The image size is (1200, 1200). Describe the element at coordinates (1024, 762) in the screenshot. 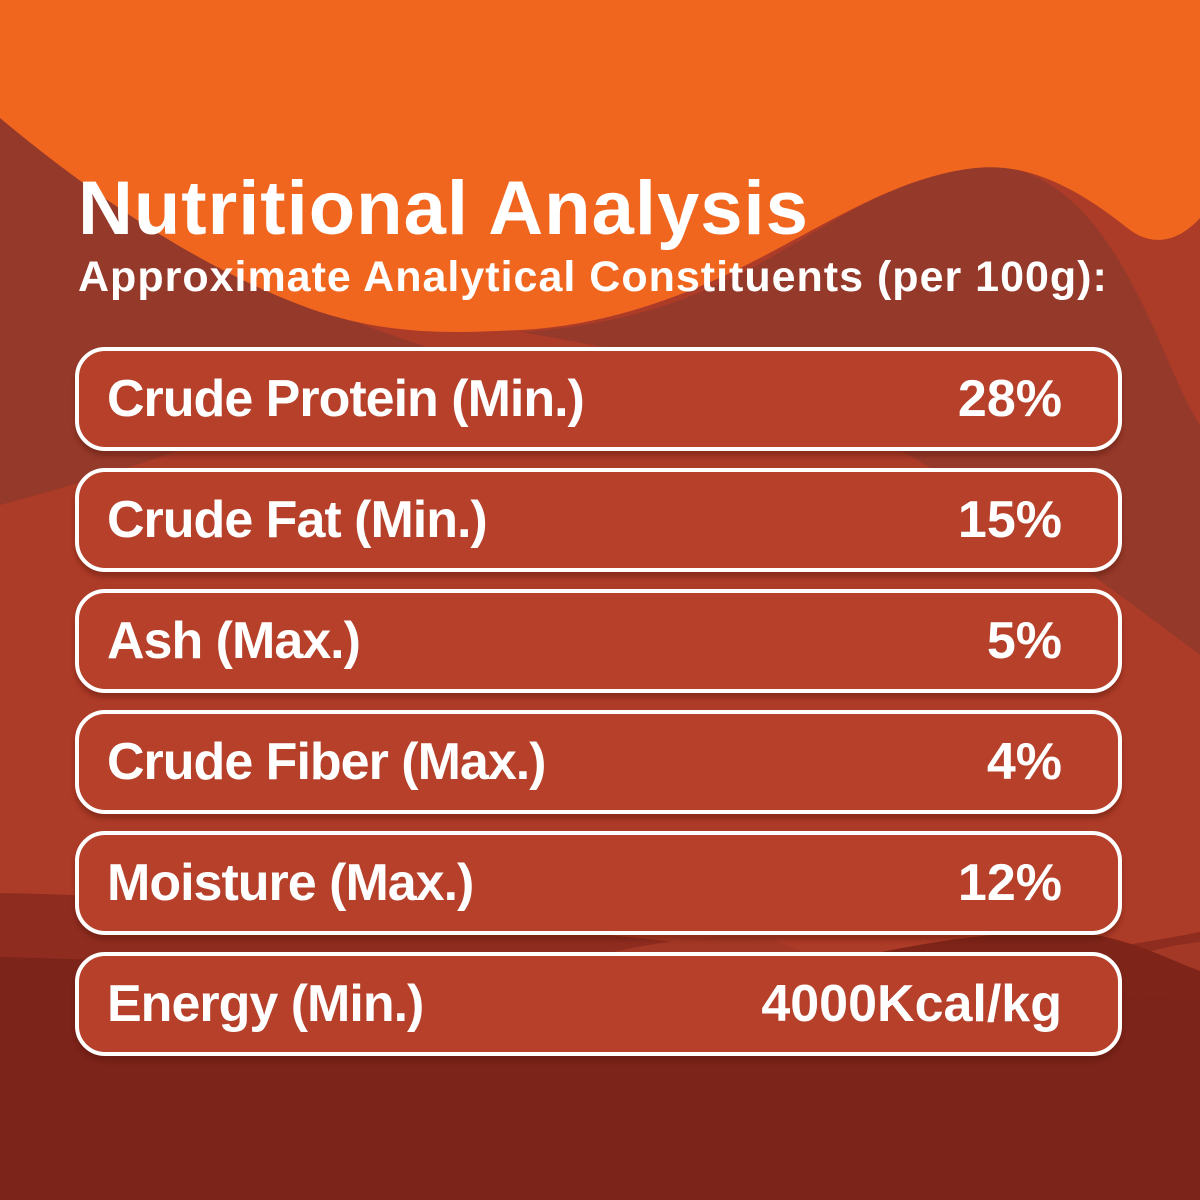

I see `nutrient-value: 4%` at that location.